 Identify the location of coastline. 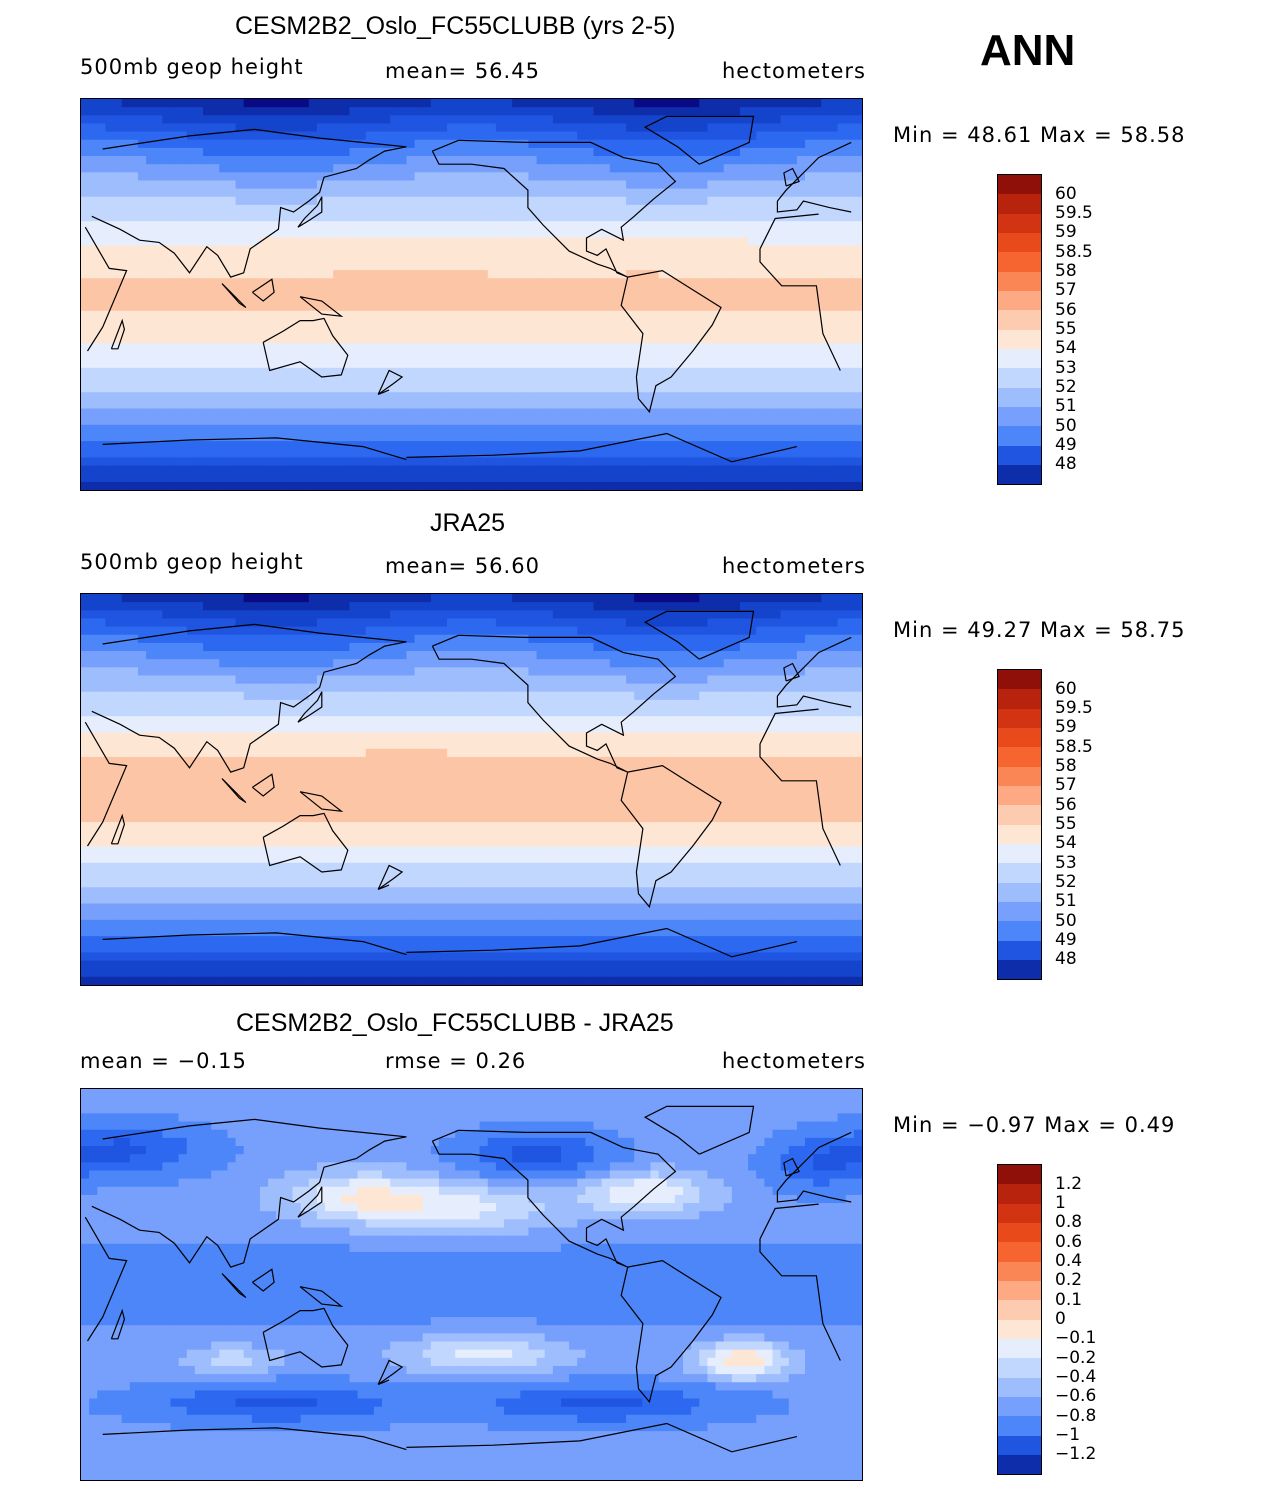
(118, 334).